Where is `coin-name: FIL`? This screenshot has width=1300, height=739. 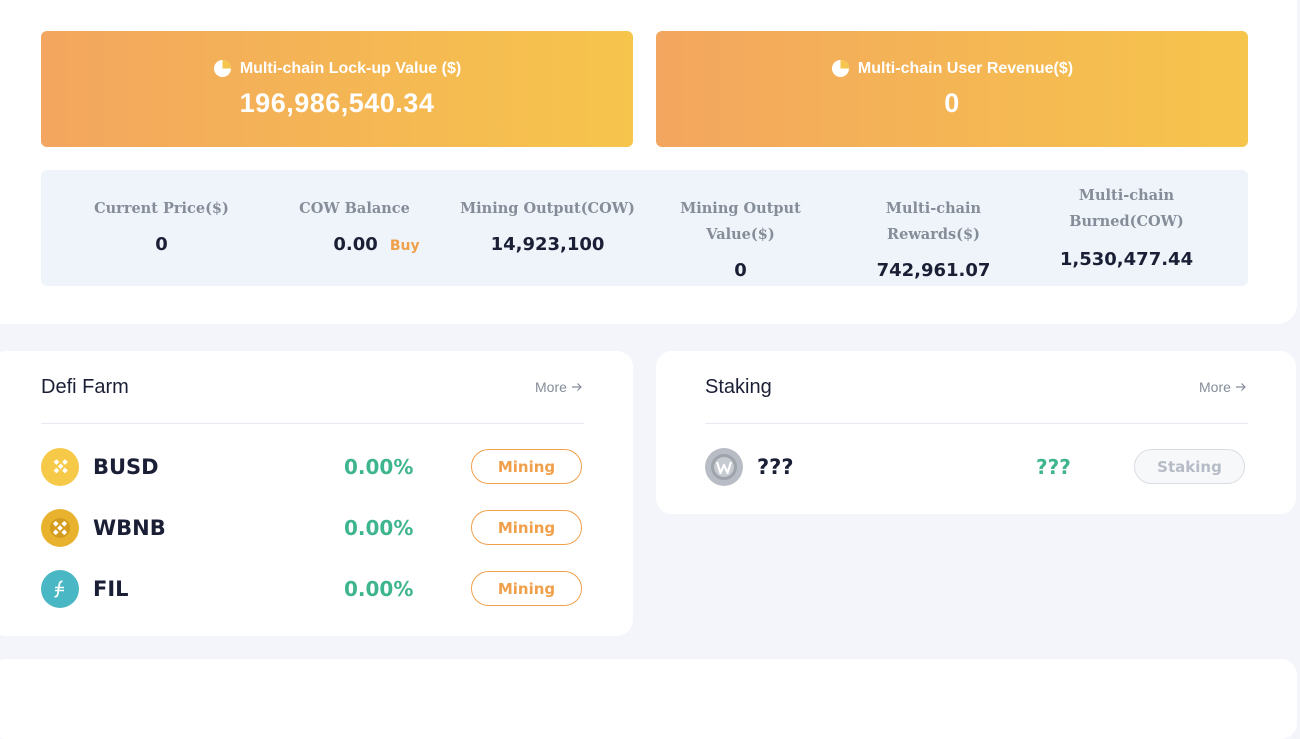 coin-name: FIL is located at coordinates (111, 589).